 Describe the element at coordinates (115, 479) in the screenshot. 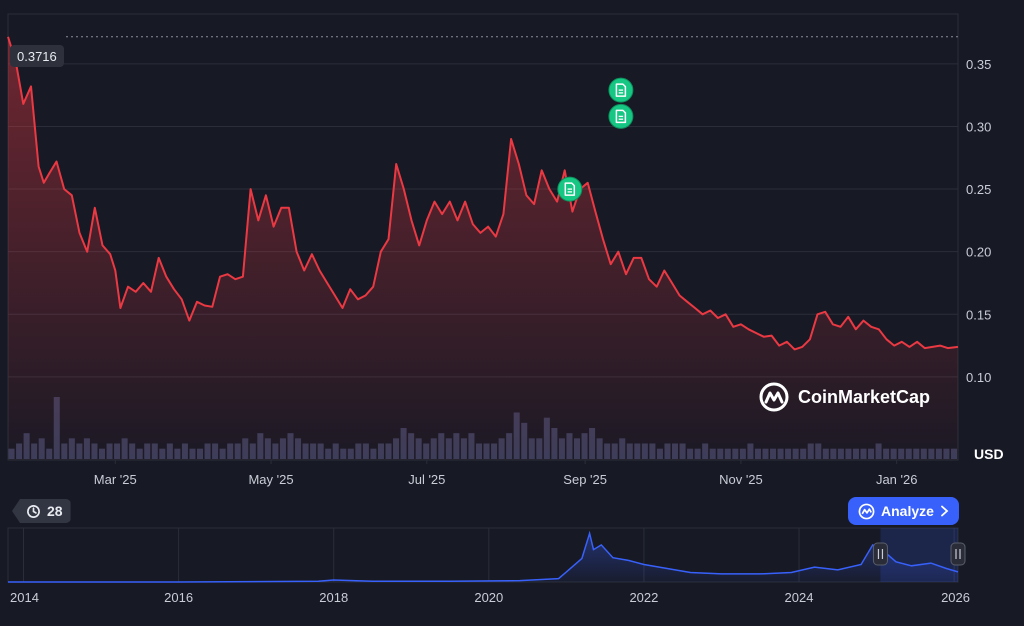

I see `x-tick-label: Mar '25` at that location.